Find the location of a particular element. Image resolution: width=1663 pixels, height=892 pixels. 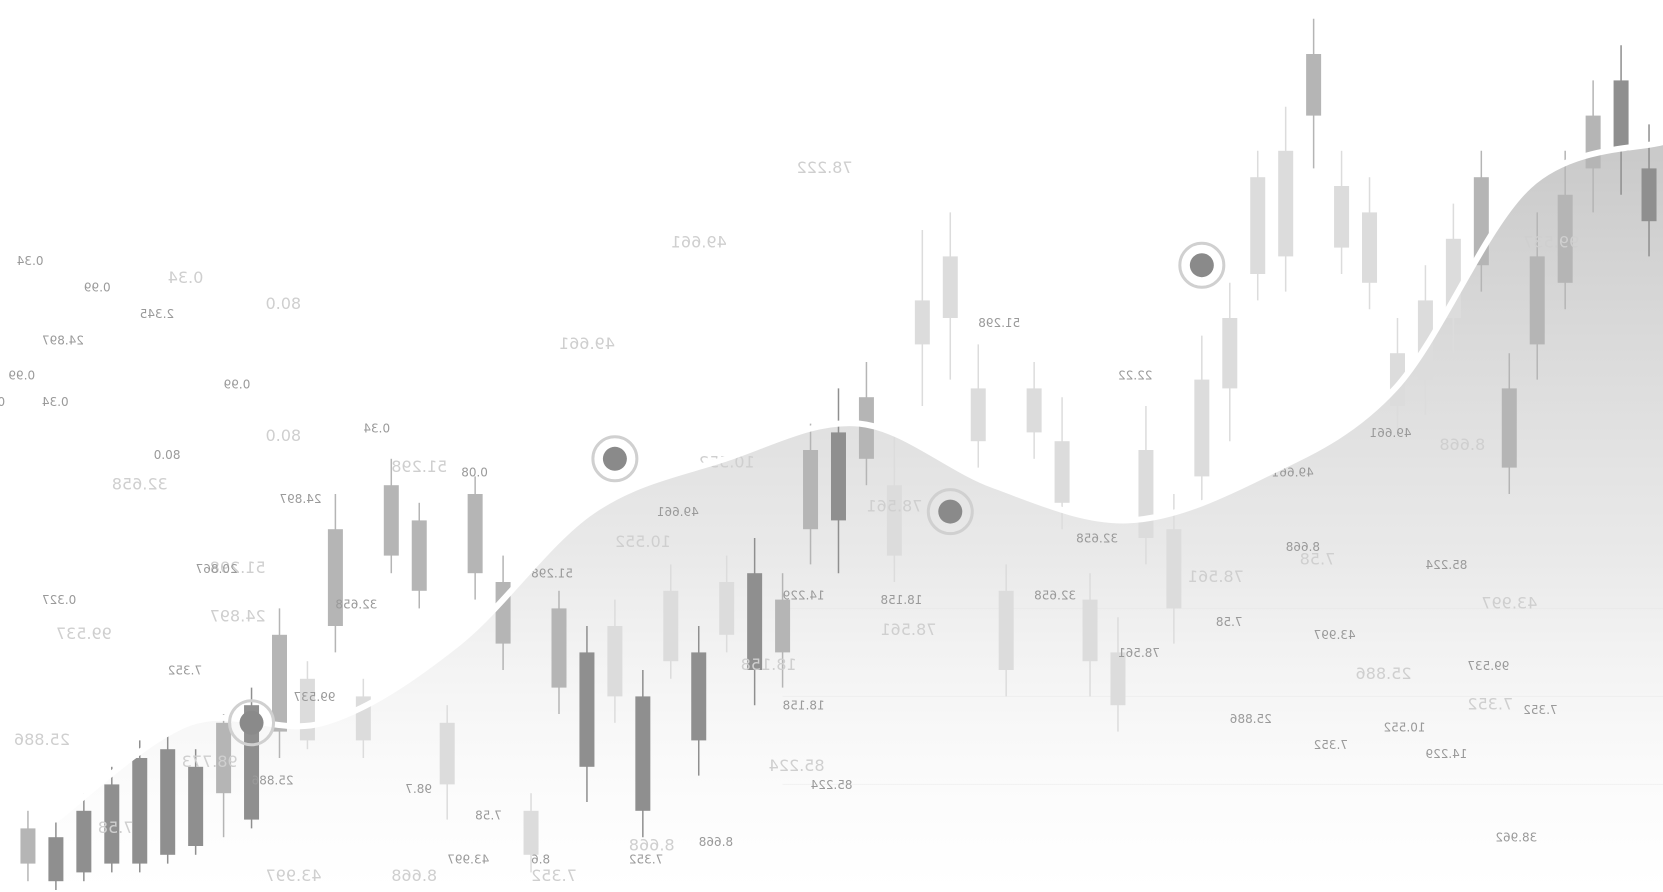

value-label: 14.229 is located at coordinates (804, 596).